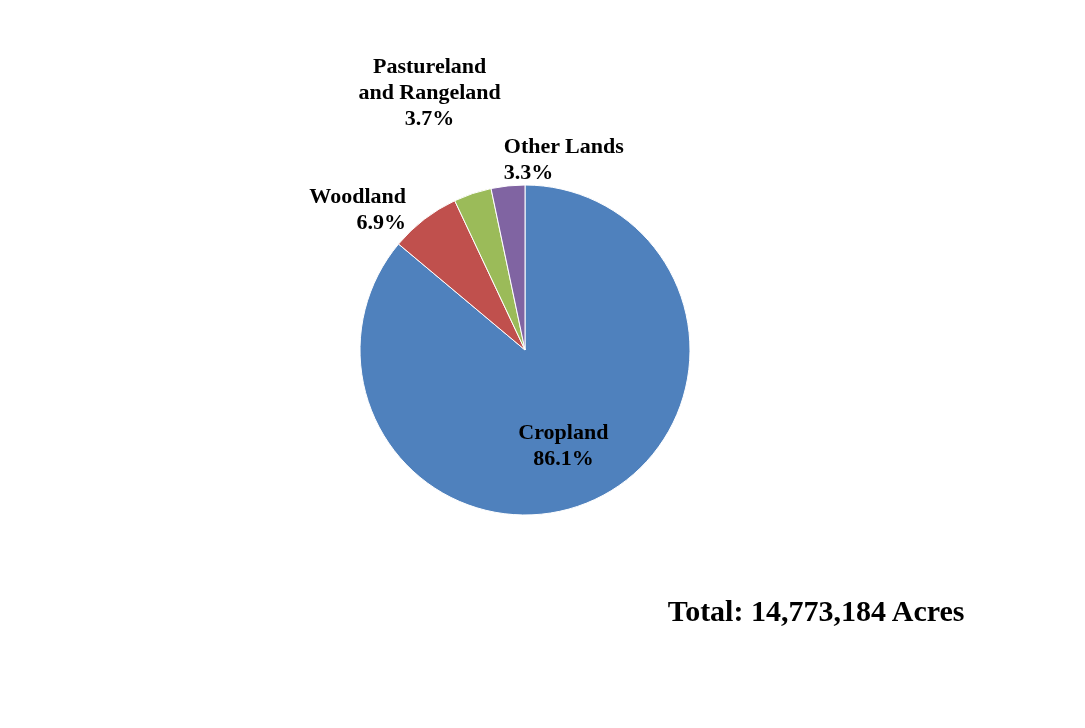 This screenshot has width=1085, height=728. I want to click on slice-label: Woodland, so click(357, 195).